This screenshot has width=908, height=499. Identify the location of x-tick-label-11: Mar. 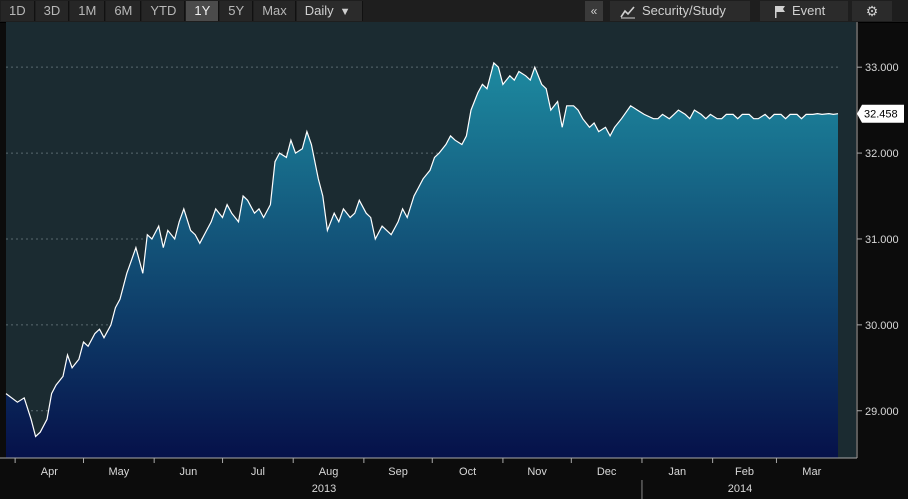
(811, 472).